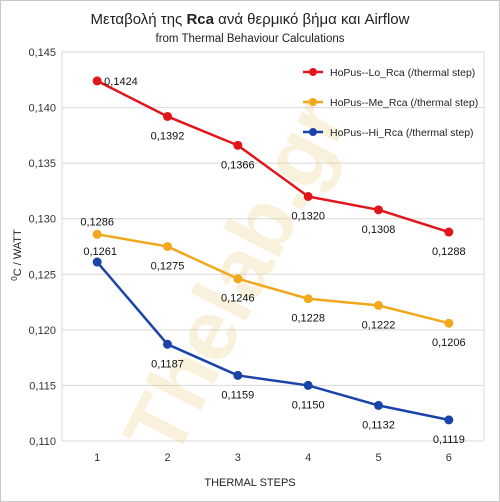  Describe the element at coordinates (17, 255) in the screenshot. I see `y-axis-label: 0C / WATT` at that location.